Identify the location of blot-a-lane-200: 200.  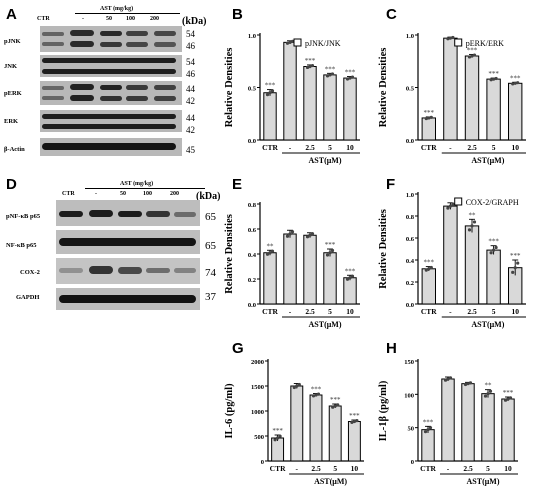
(154, 19).